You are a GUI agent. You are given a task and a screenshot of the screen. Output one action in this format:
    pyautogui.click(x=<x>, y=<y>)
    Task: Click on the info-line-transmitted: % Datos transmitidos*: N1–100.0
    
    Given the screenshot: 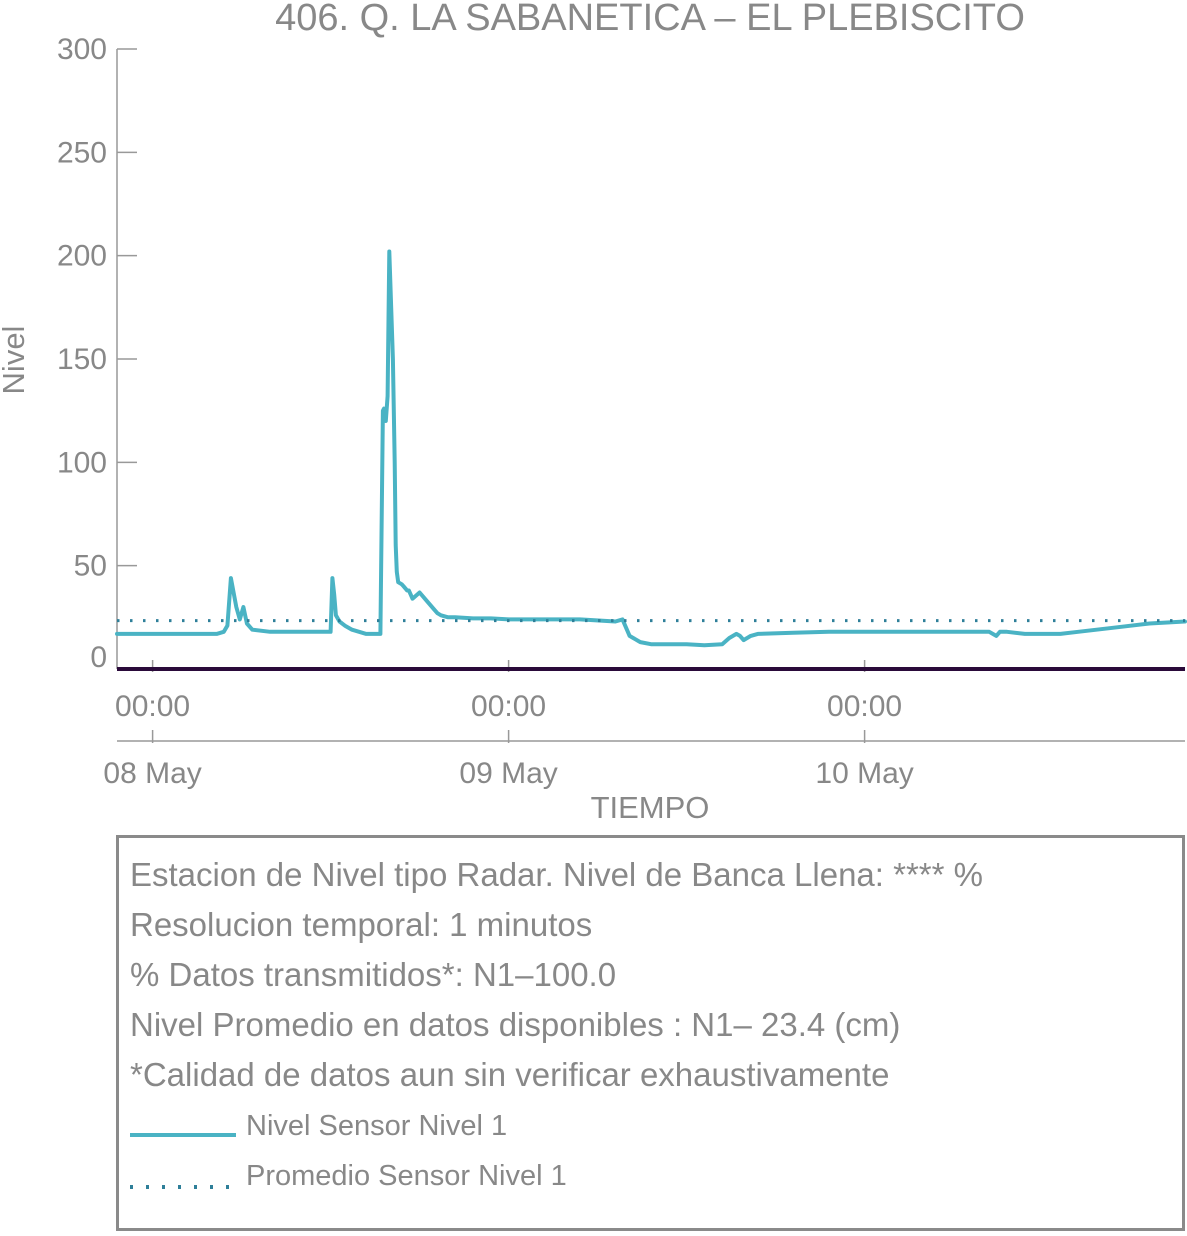 What is the action you would take?
    pyautogui.click(x=373, y=974)
    